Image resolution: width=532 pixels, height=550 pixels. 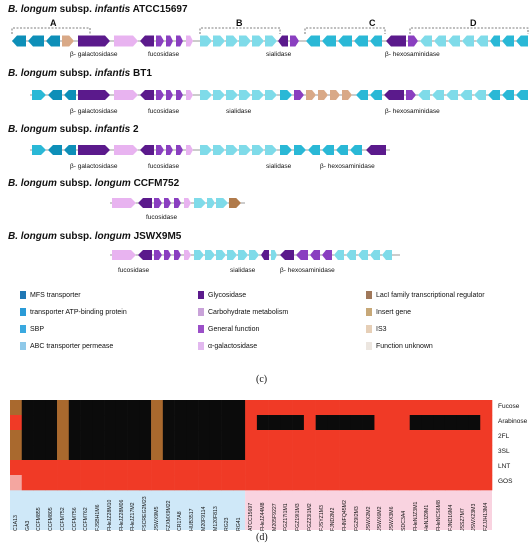 What do you see at coordinates (27, 525) in the screenshot?
I see `strain-column-label: GA3` at bounding box center [27, 525].